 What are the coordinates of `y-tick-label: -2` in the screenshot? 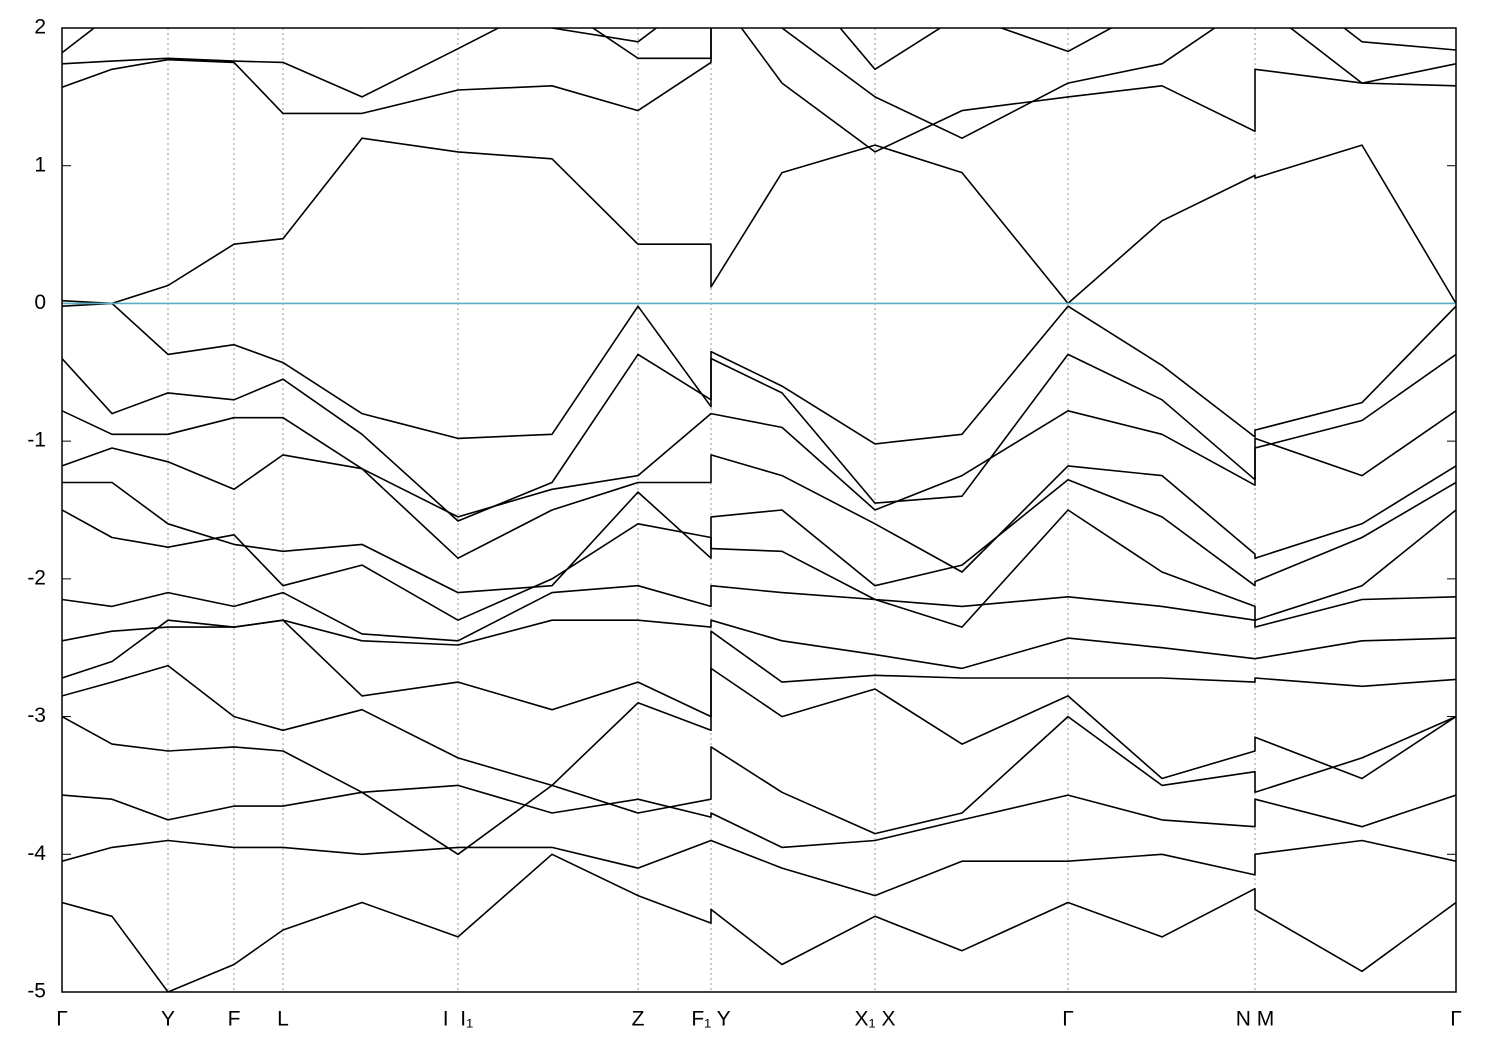 It's located at (36, 577).